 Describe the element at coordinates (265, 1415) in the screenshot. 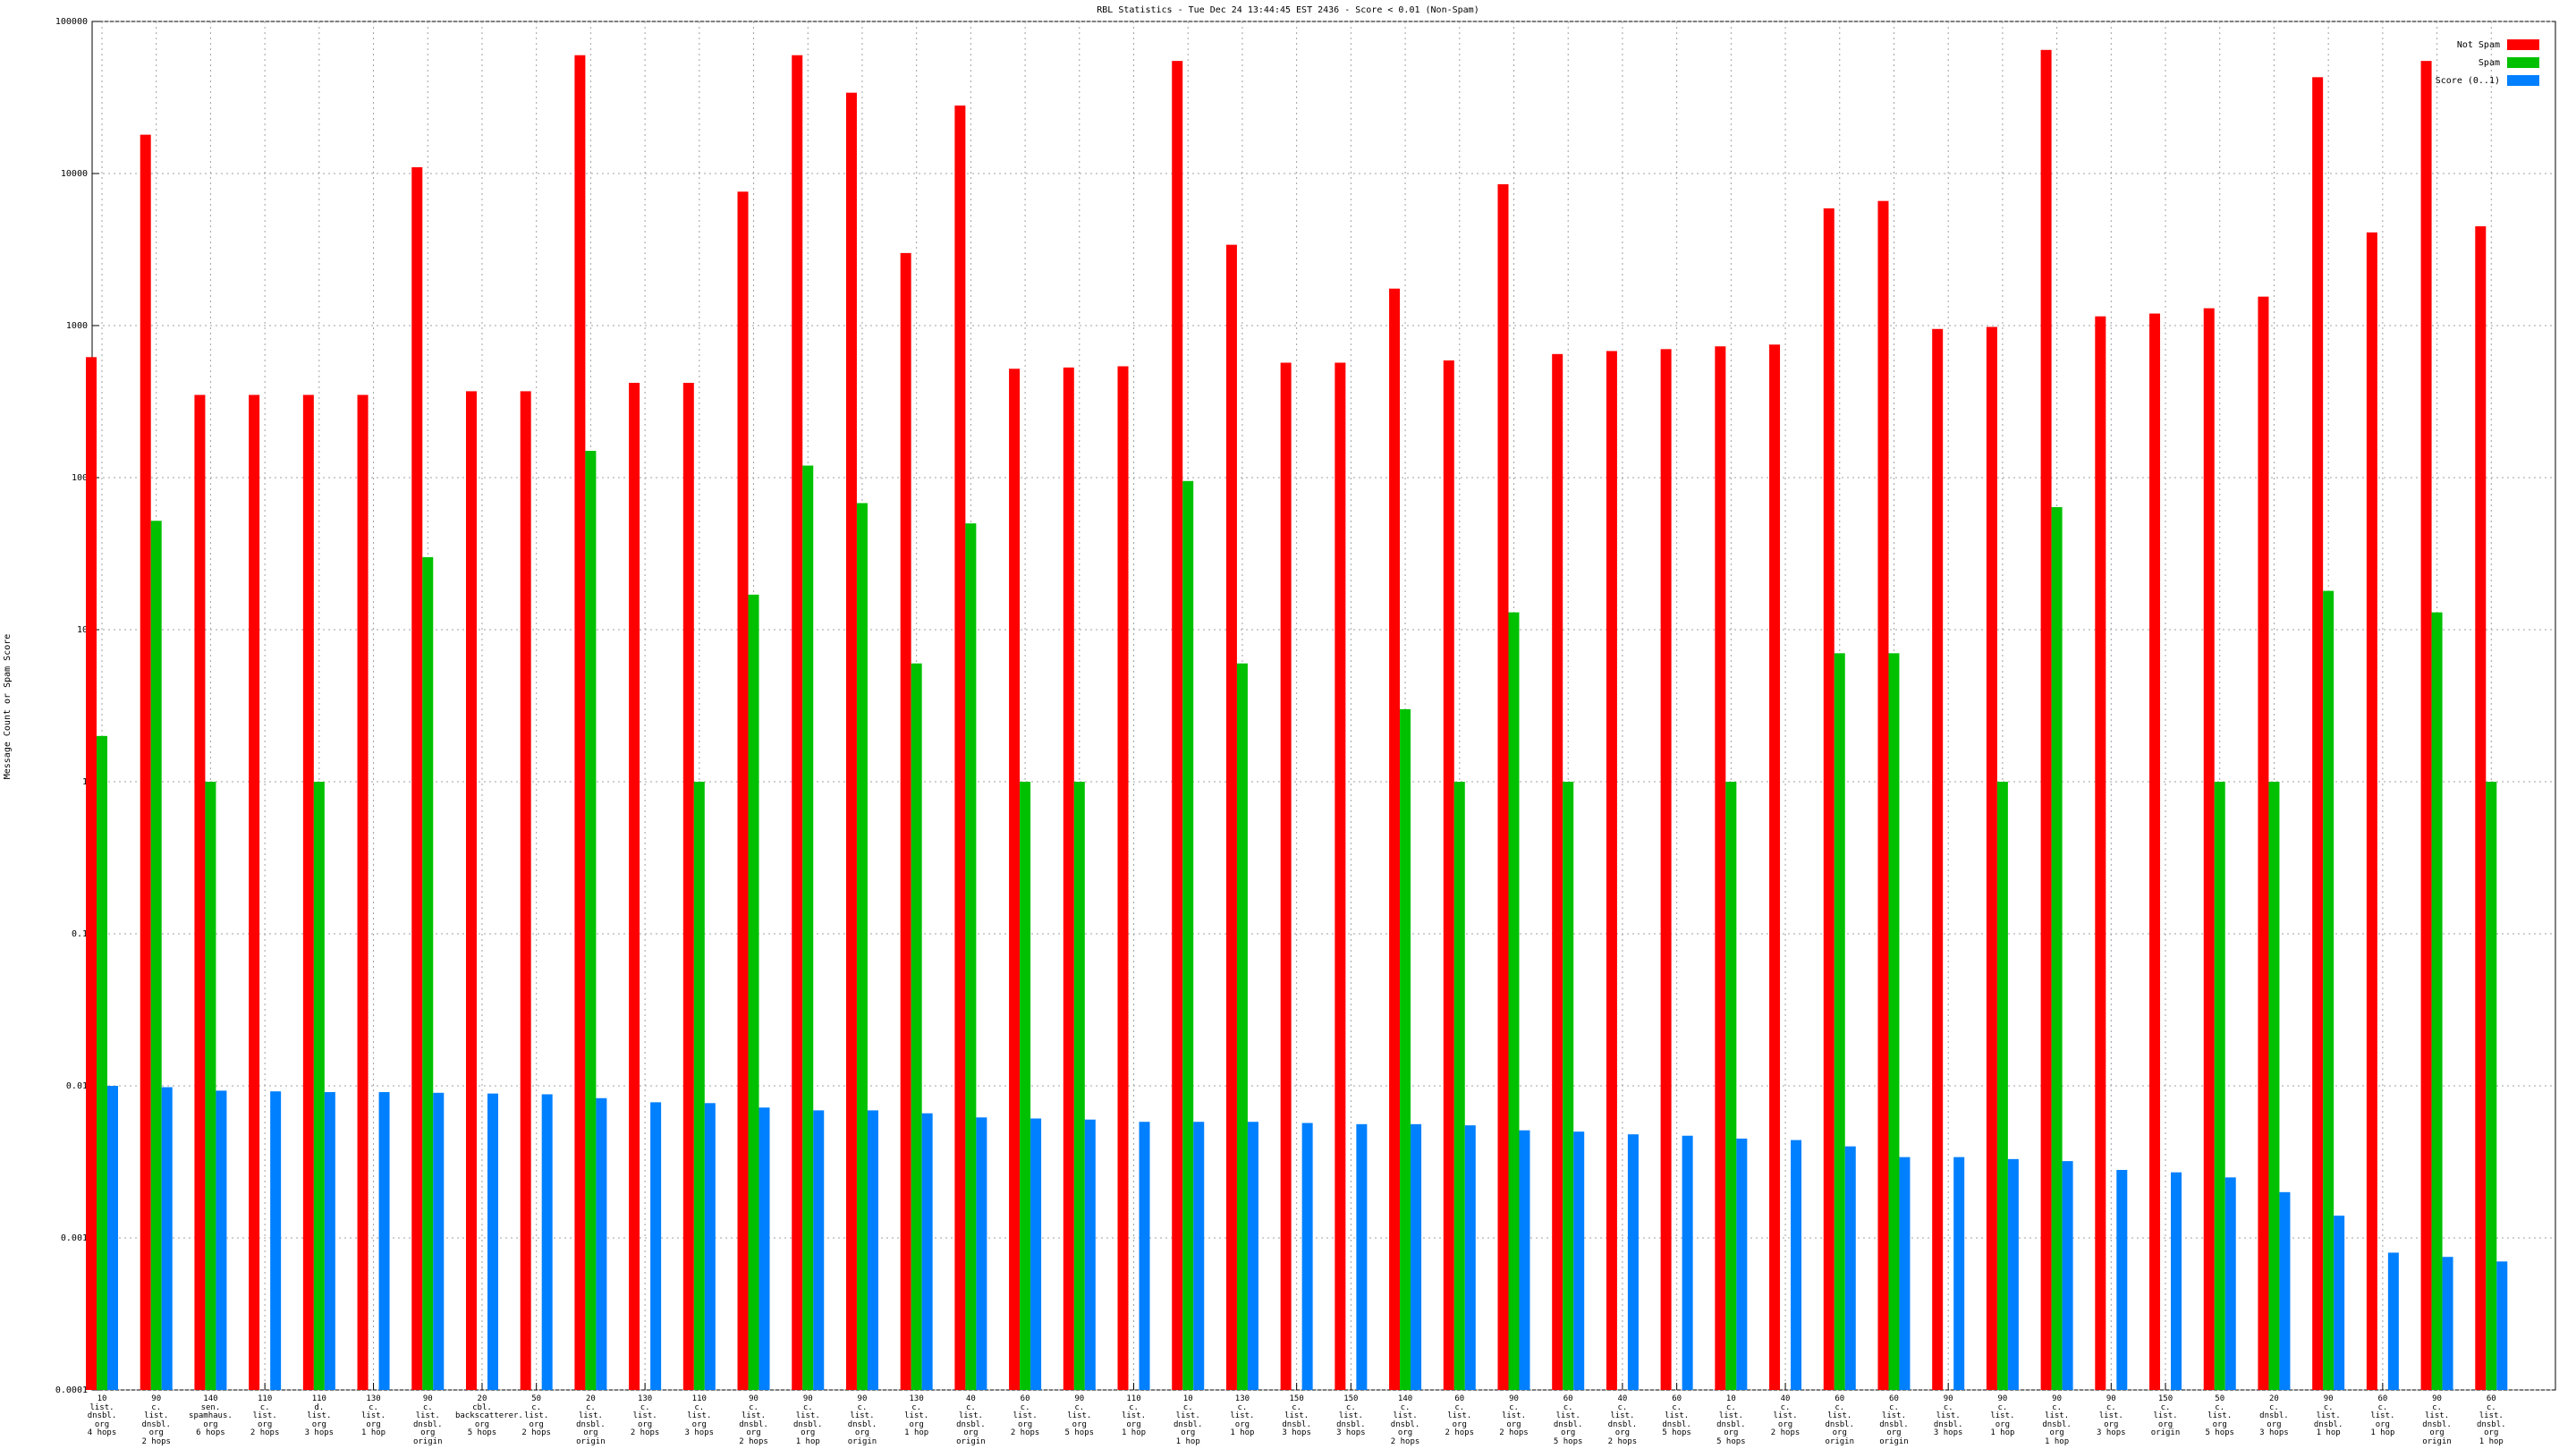

I see `x-tick-label: 110 c. list. org 2 hops` at that location.